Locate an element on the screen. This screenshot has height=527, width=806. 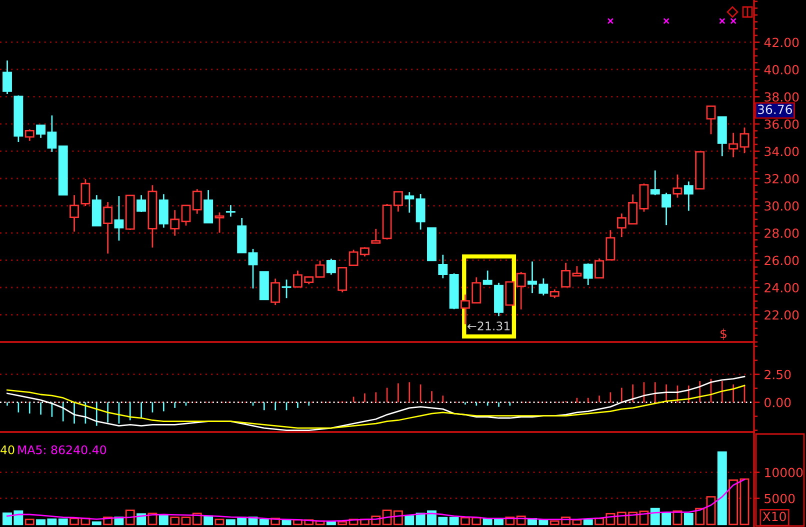
text: X10 is located at coordinates (774, 517).